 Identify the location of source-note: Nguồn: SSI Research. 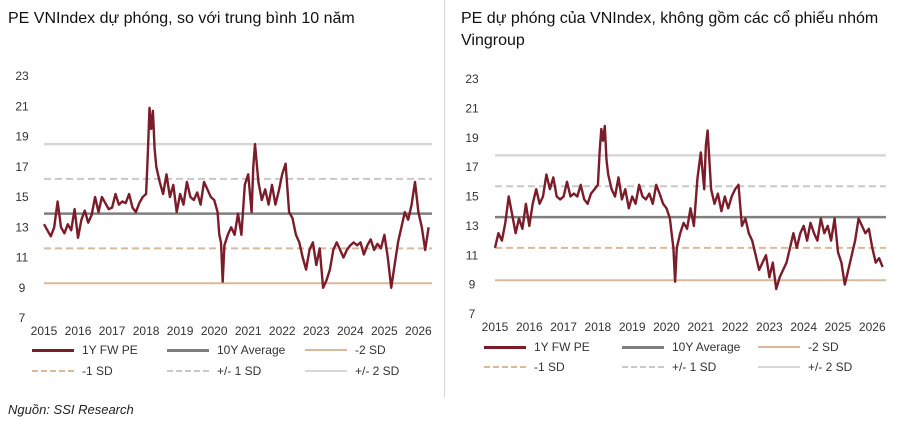
(71, 409).